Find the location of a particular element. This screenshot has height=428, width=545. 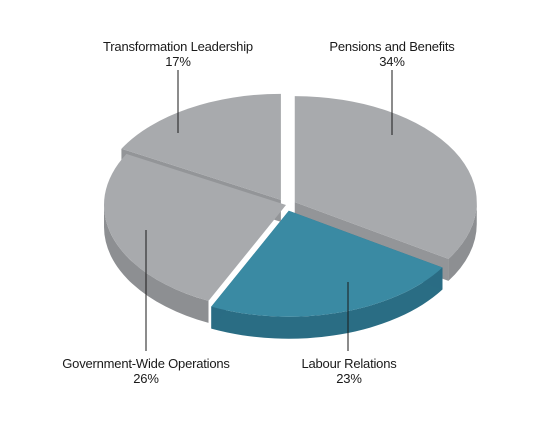

slice-top-transformation-leadership is located at coordinates (201, 146).